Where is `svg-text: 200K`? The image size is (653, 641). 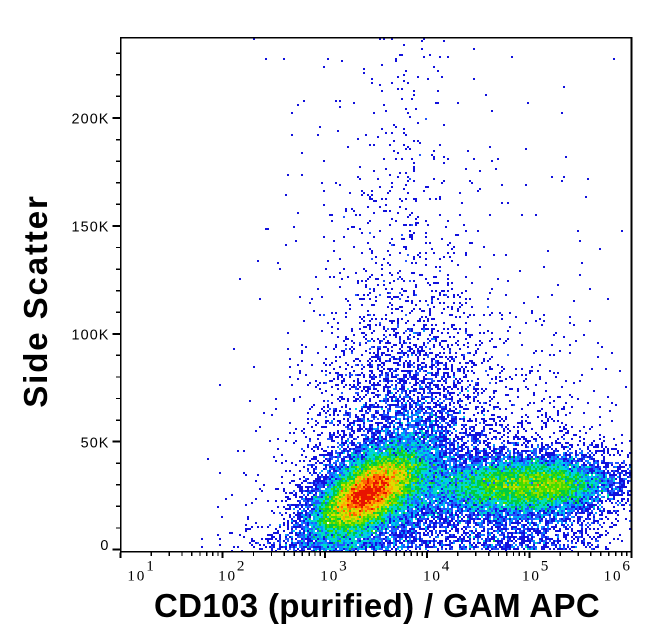 svg-text: 200K is located at coordinates (90, 120).